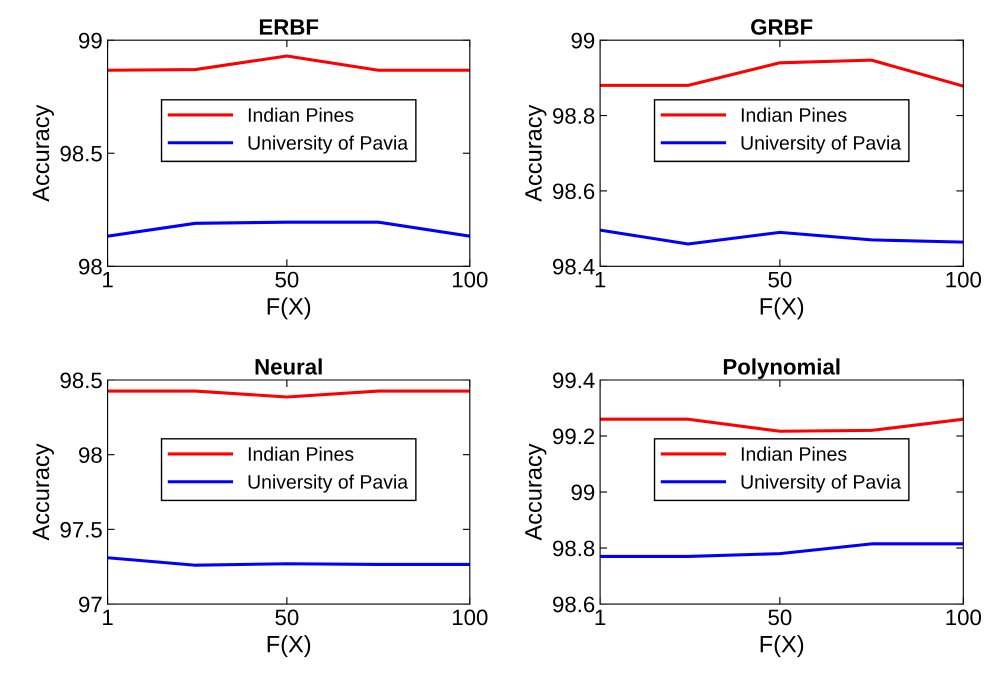  Describe the element at coordinates (574, 380) in the screenshot. I see `y-tick-label: 99.4` at that location.